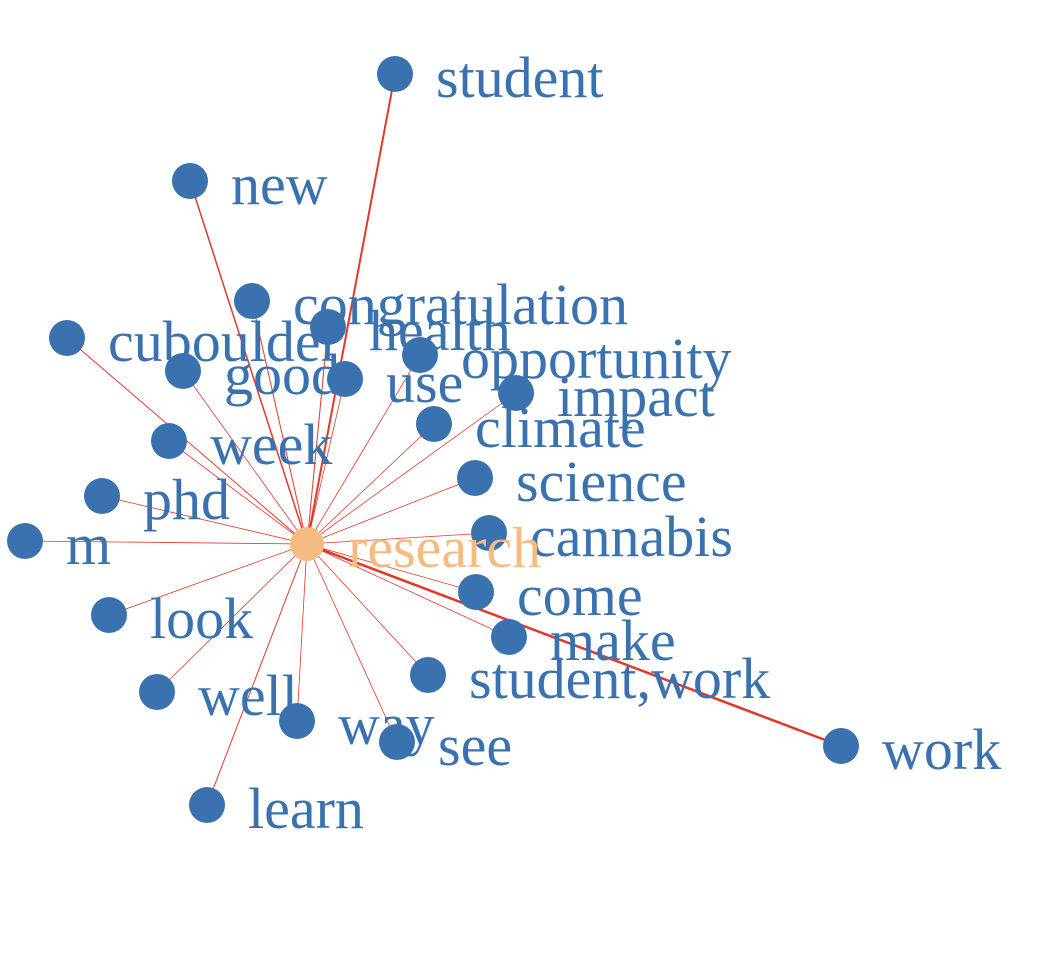  Describe the element at coordinates (520, 77) in the screenshot. I see `node-label-student: student` at that location.